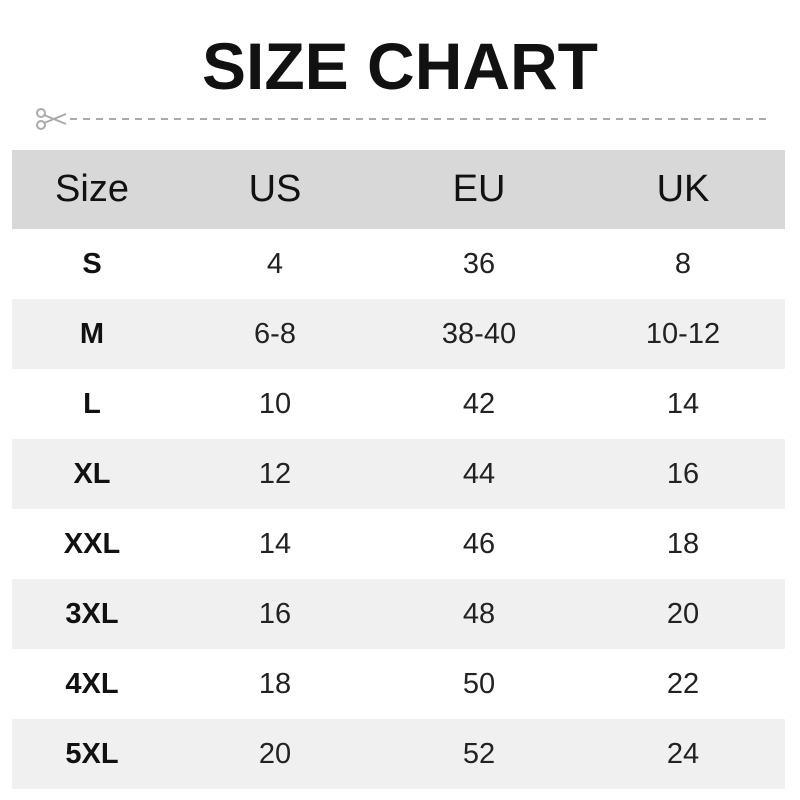  Describe the element at coordinates (398, 614) in the screenshot. I see `table-row: 3XL 16 48 20` at that location.